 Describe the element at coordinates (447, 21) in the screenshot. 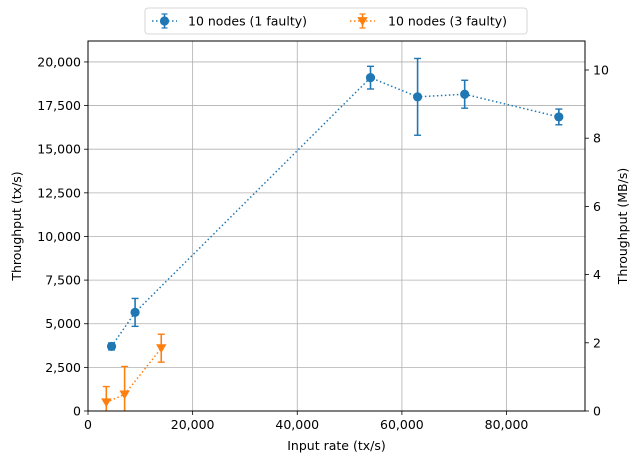

I see `legend-label: 10 nodes (3 faulty)` at that location.